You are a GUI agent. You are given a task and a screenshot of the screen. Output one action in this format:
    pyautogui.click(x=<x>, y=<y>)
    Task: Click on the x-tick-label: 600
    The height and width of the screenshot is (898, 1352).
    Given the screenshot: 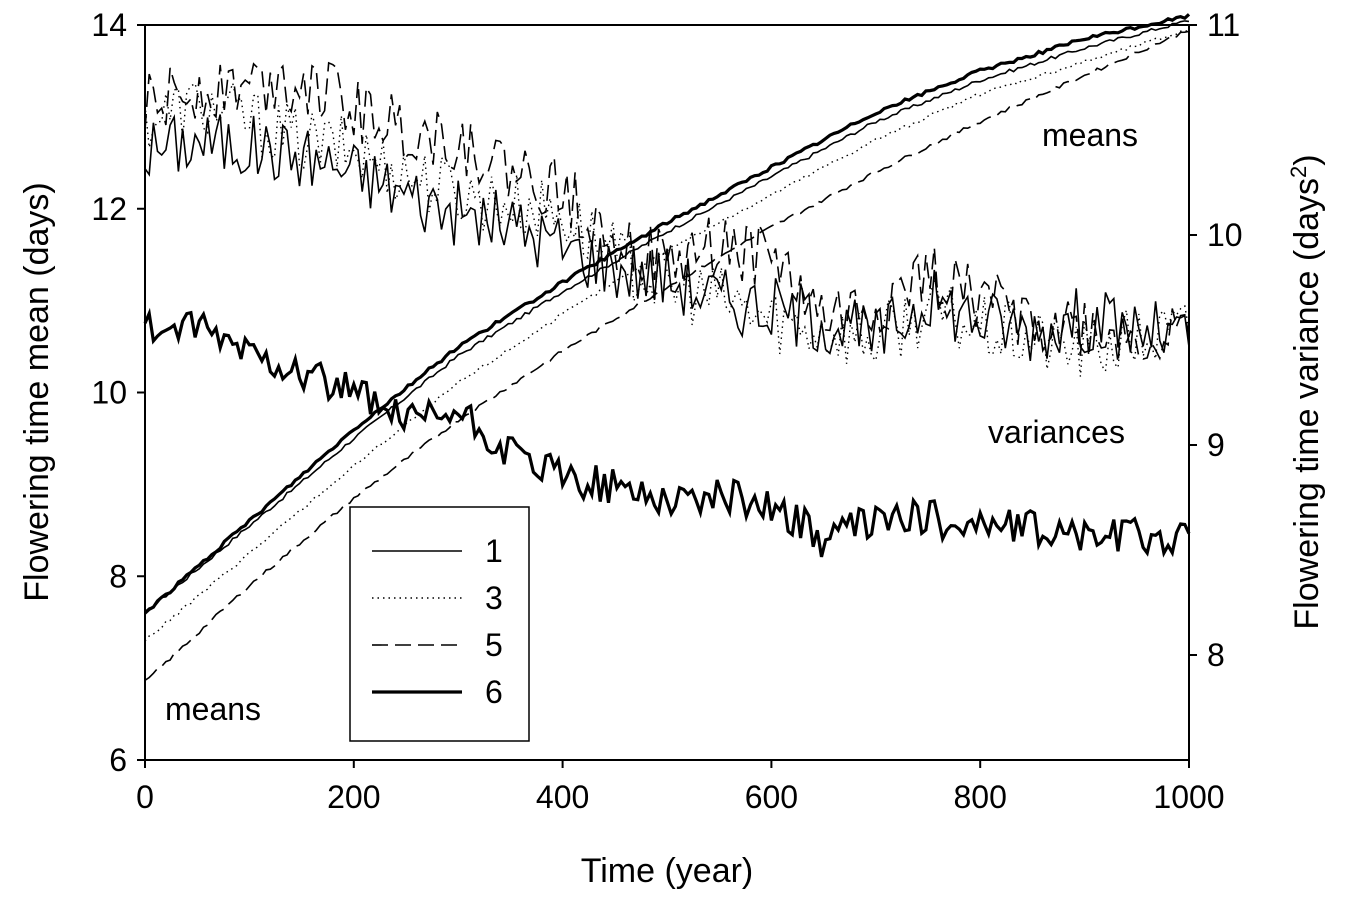 What is the action you would take?
    pyautogui.click(x=771, y=797)
    